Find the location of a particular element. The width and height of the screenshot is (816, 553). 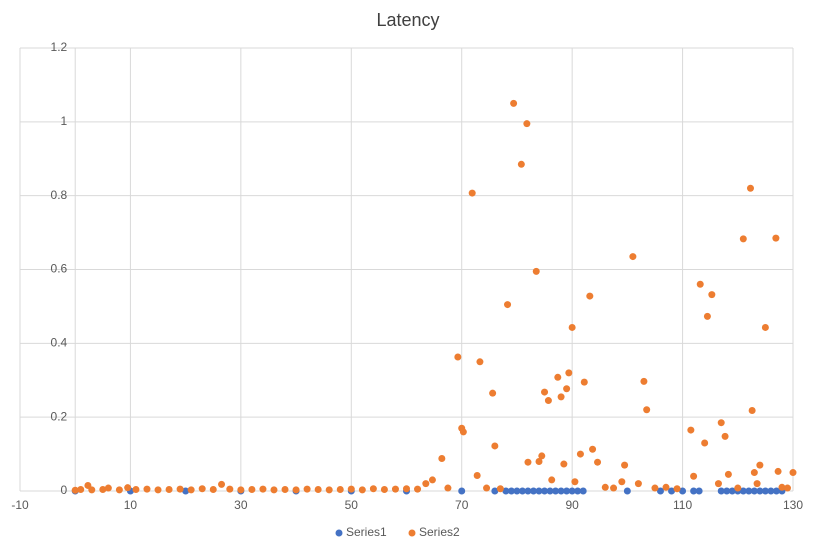

x-tick-label: 30 is located at coordinates (241, 505).